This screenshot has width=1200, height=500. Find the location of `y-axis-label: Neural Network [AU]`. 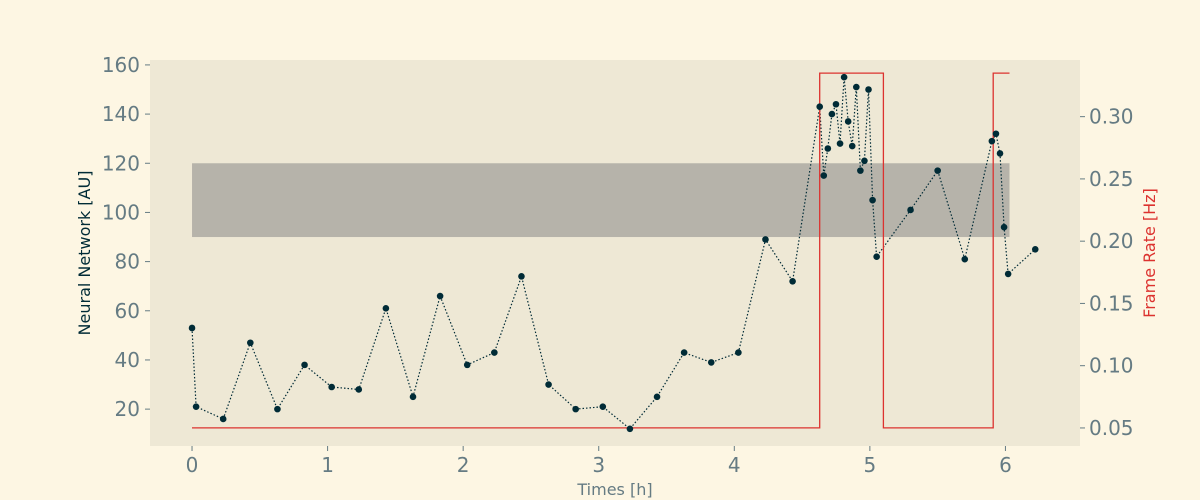

y-axis-label: Neural Network [AU] is located at coordinates (84, 253).